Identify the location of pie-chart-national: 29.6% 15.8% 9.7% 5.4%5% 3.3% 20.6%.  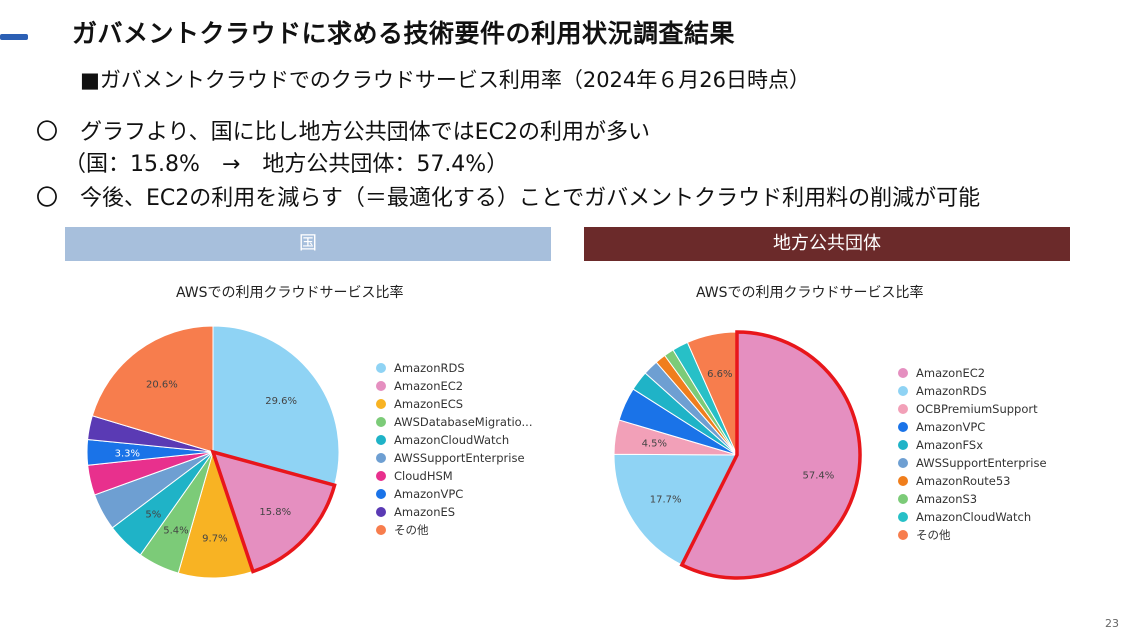
(213, 452).